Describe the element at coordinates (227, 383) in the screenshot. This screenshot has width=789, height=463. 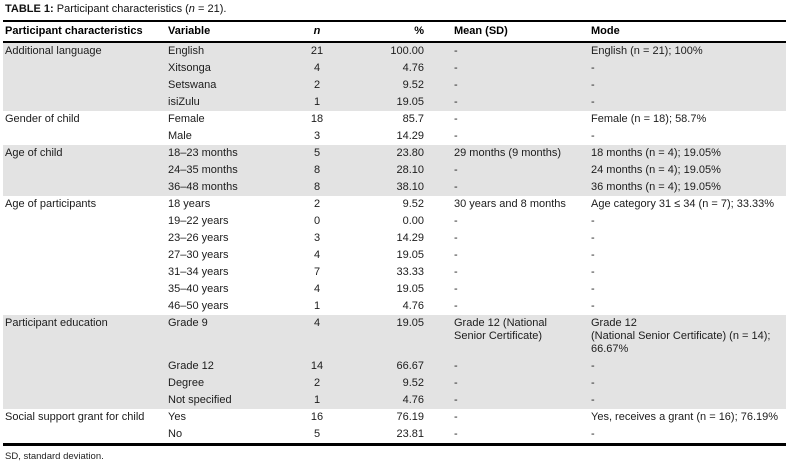
I see `cell-variable: Degree` at that location.